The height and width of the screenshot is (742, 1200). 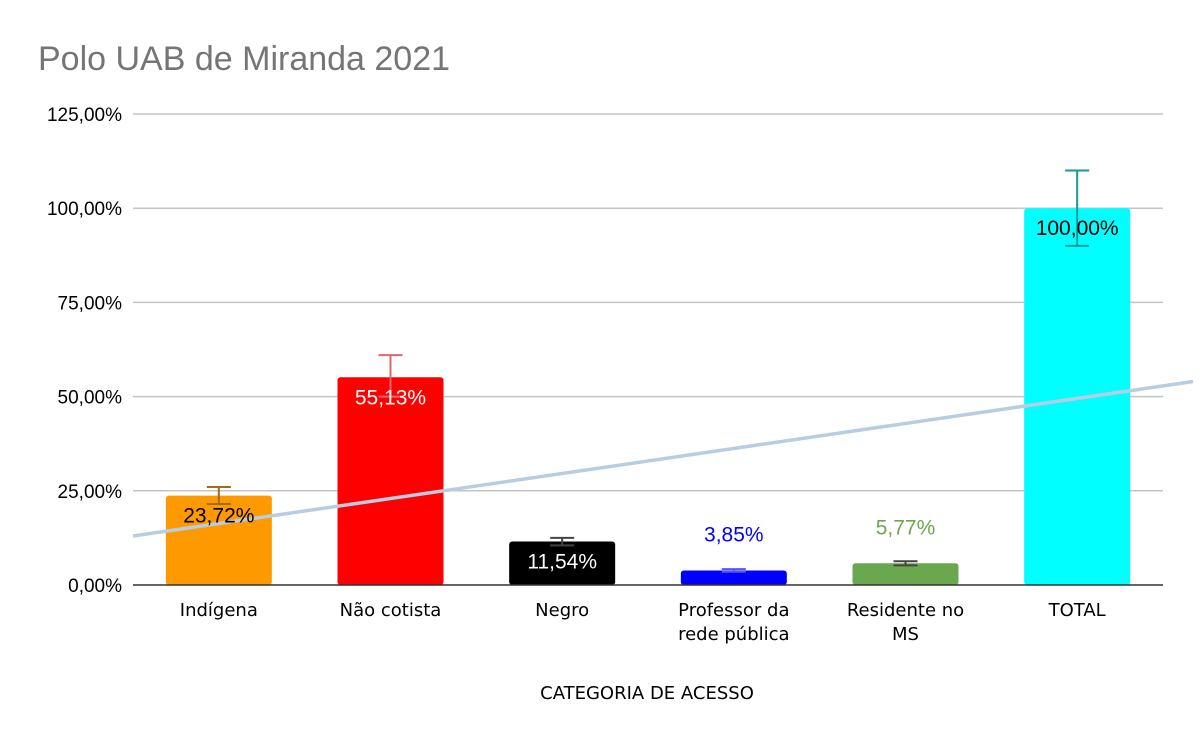 I want to click on y-tick-label: 100,00%, so click(x=84, y=209).